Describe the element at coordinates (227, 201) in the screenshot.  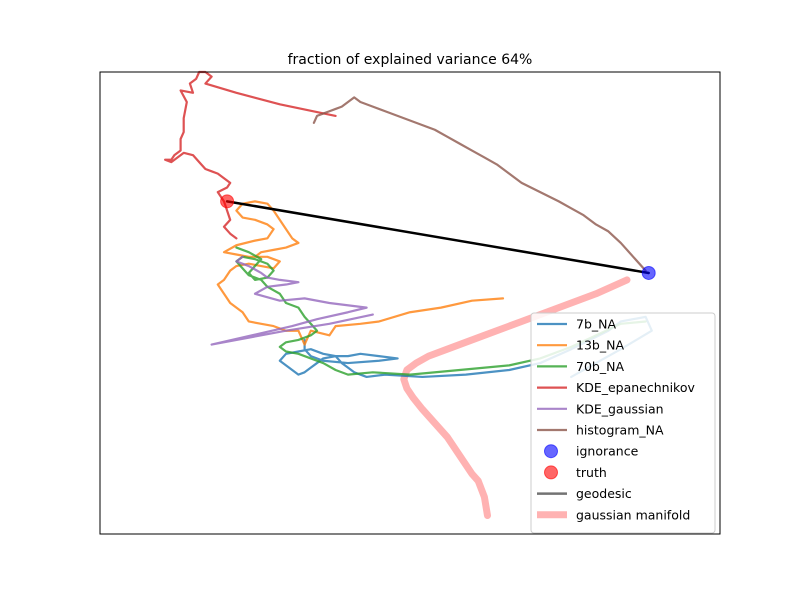
I see `truth-point` at that location.